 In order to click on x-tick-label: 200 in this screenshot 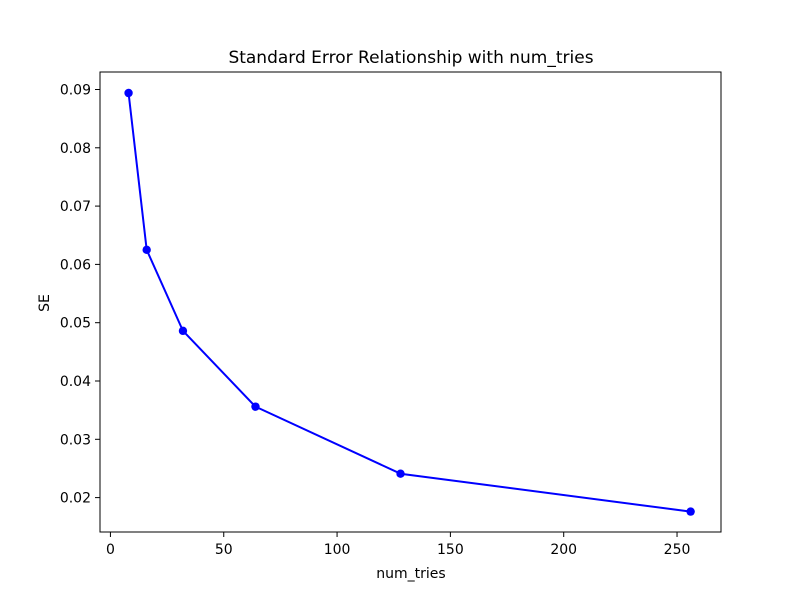, I will do `click(563, 550)`.